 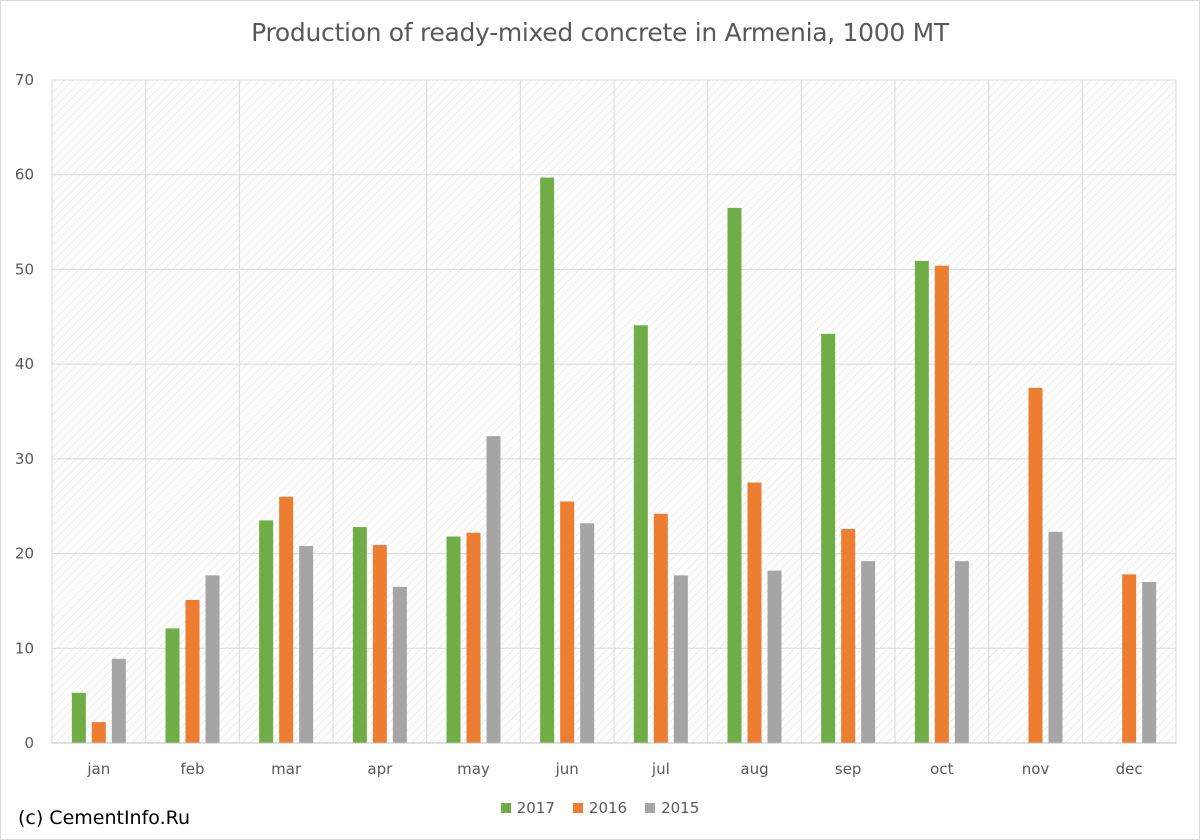 I want to click on bar-2016-jul, so click(x=660, y=628).